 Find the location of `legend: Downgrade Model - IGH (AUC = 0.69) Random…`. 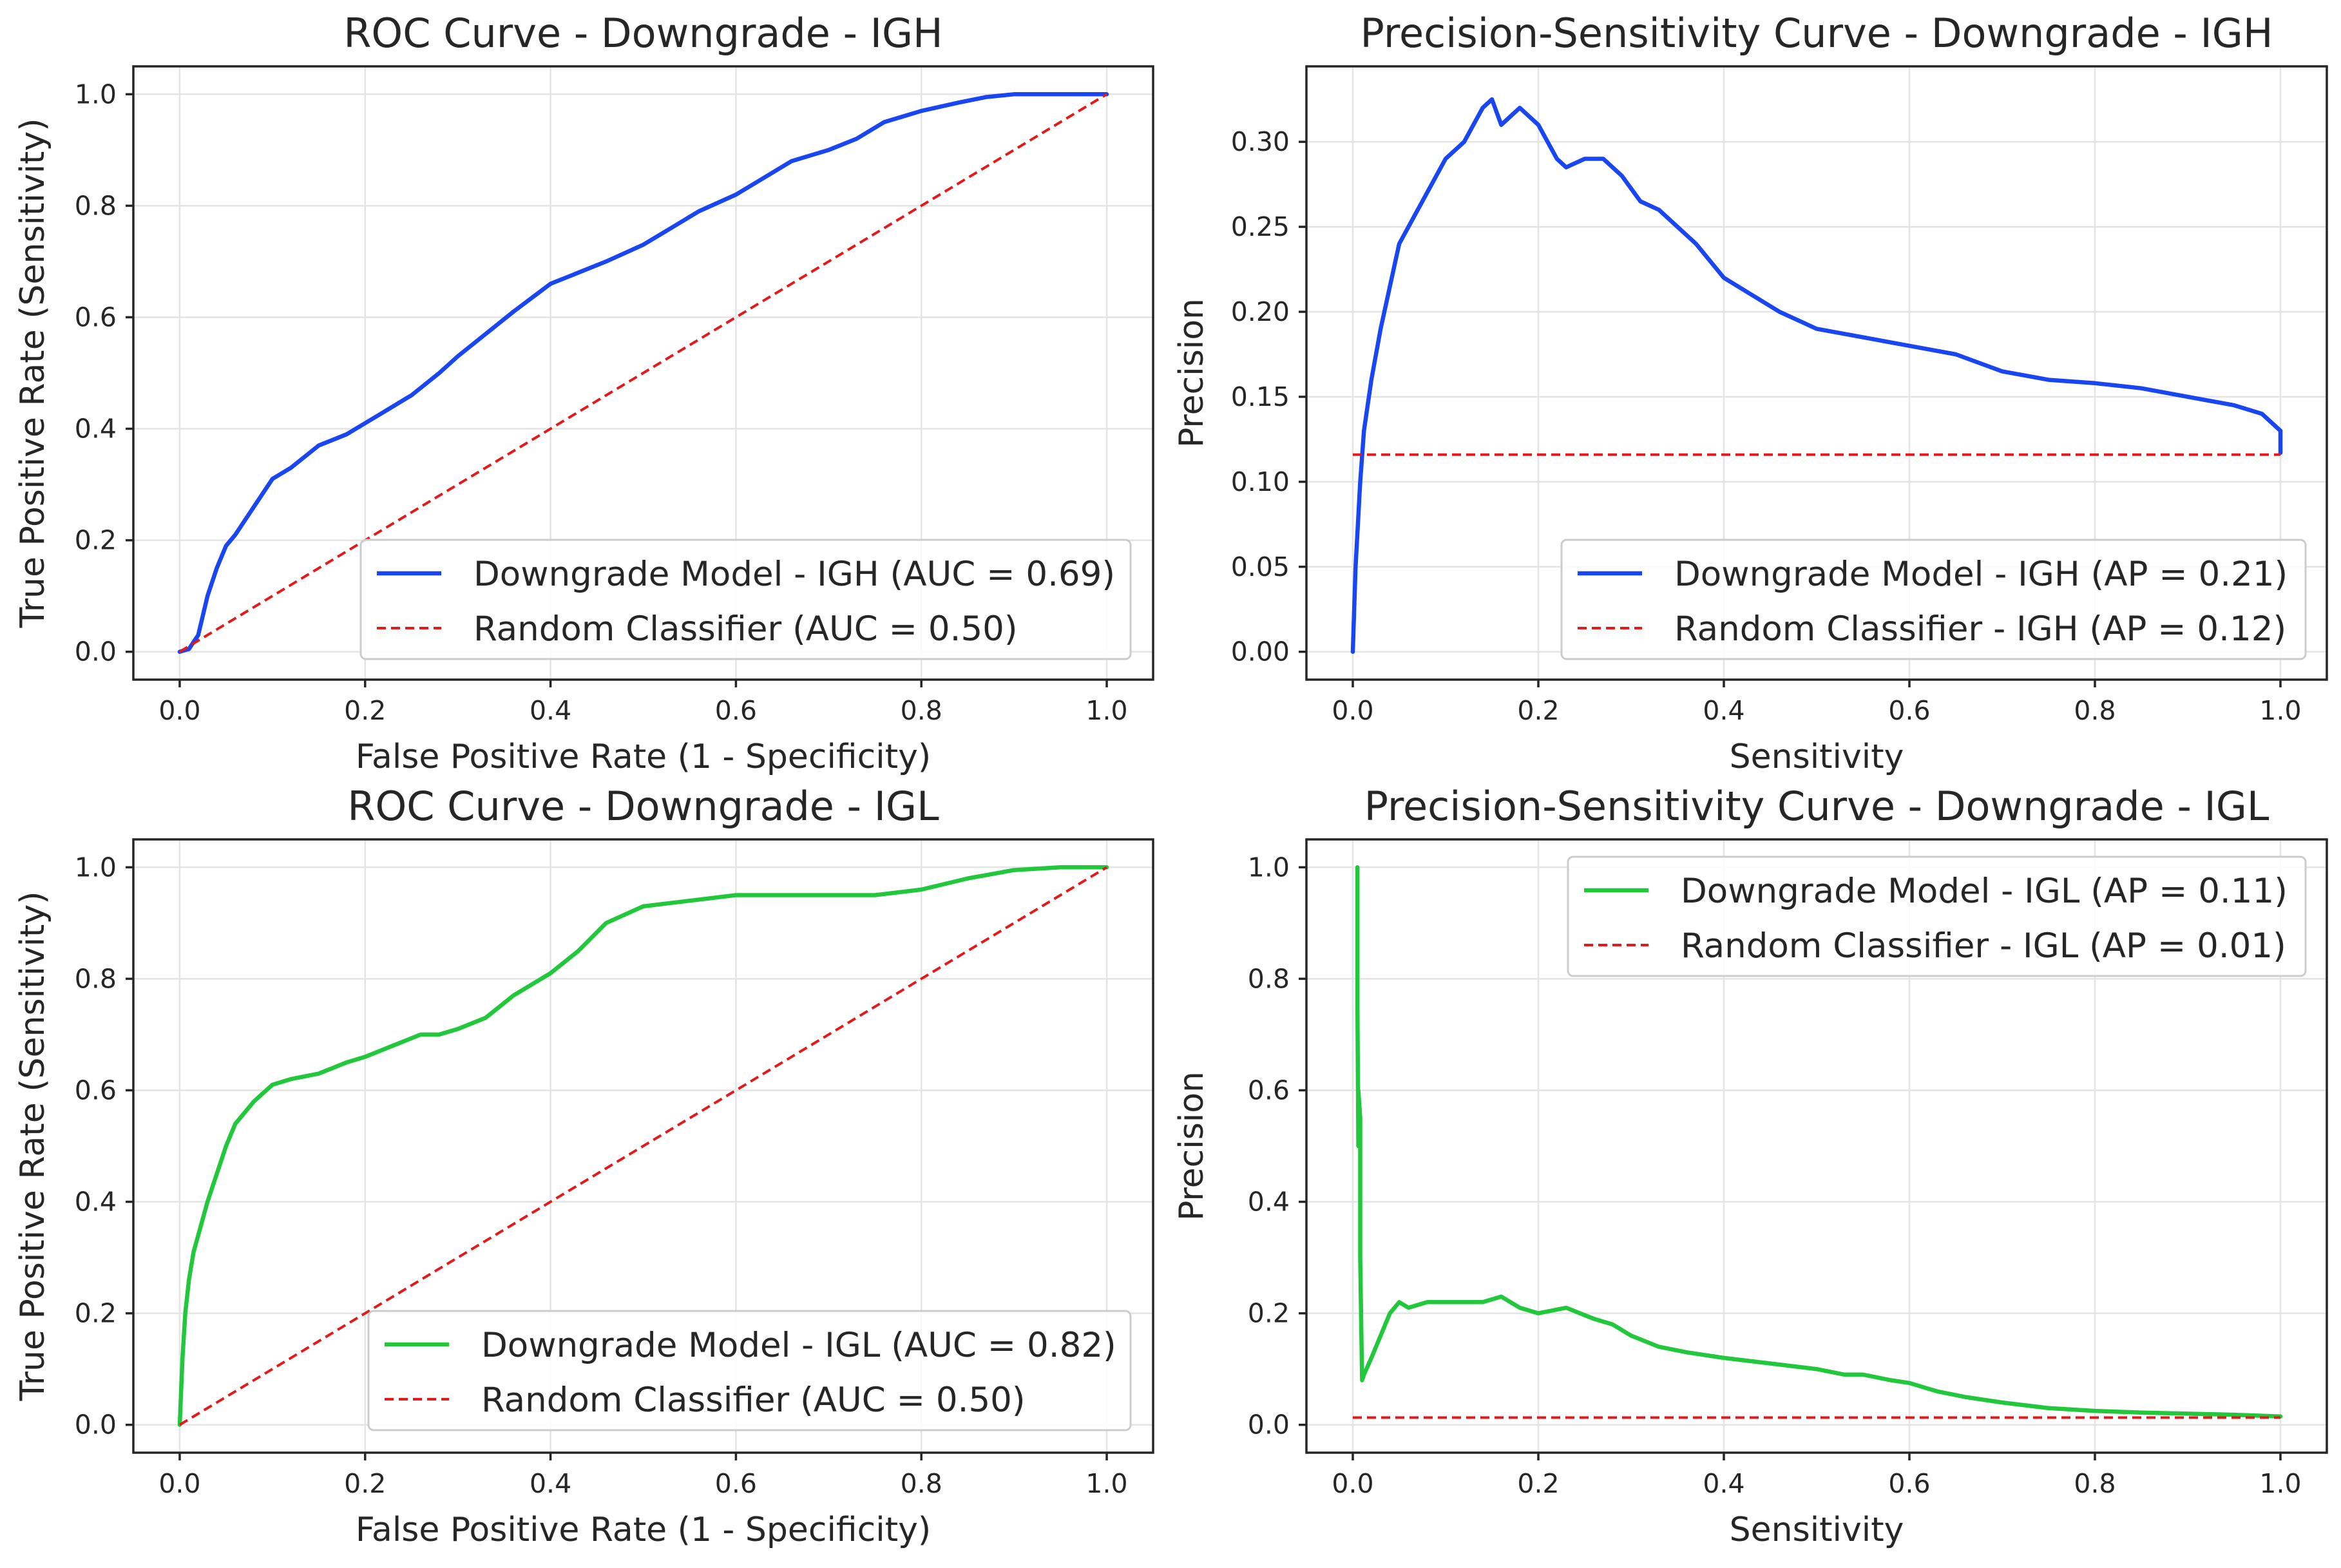

legend: Downgrade Model - IGH (AUC = 0.69) Random… is located at coordinates (745, 600).